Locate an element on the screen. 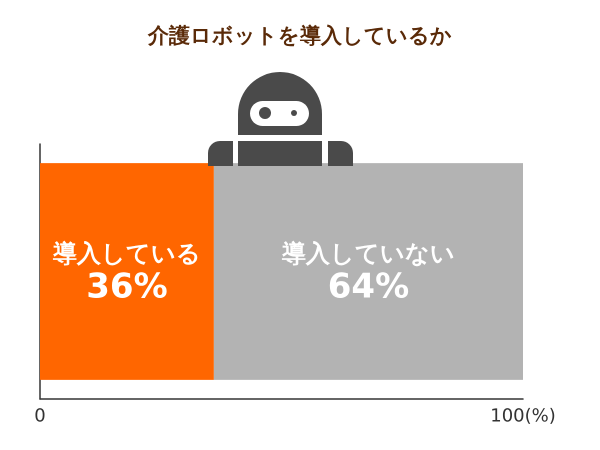 The height and width of the screenshot is (450, 600). chart-title: 介護ロボットを導入しているか is located at coordinates (299, 36).